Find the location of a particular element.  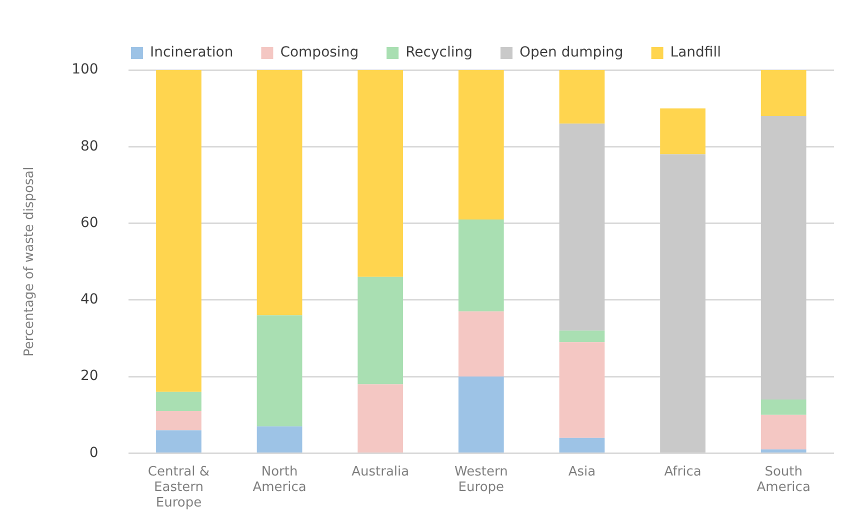

y-tick-label: 0 is located at coordinates (93, 452).